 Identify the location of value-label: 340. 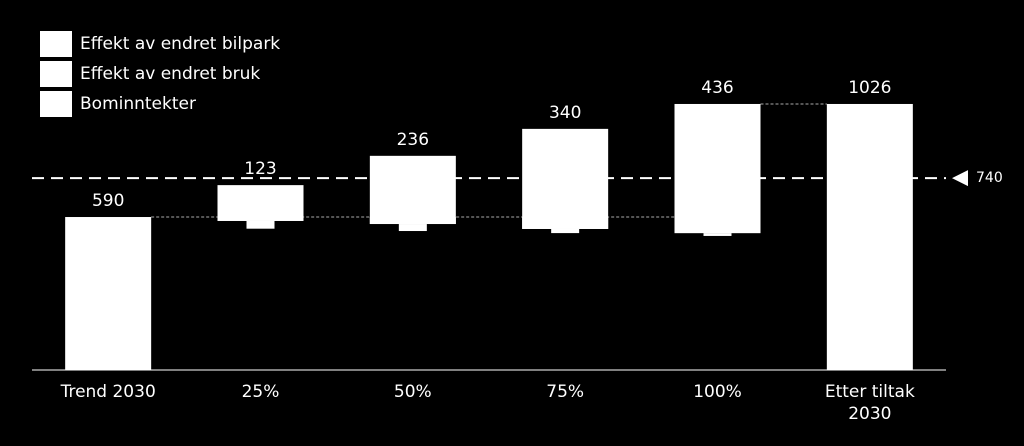
(565, 113).